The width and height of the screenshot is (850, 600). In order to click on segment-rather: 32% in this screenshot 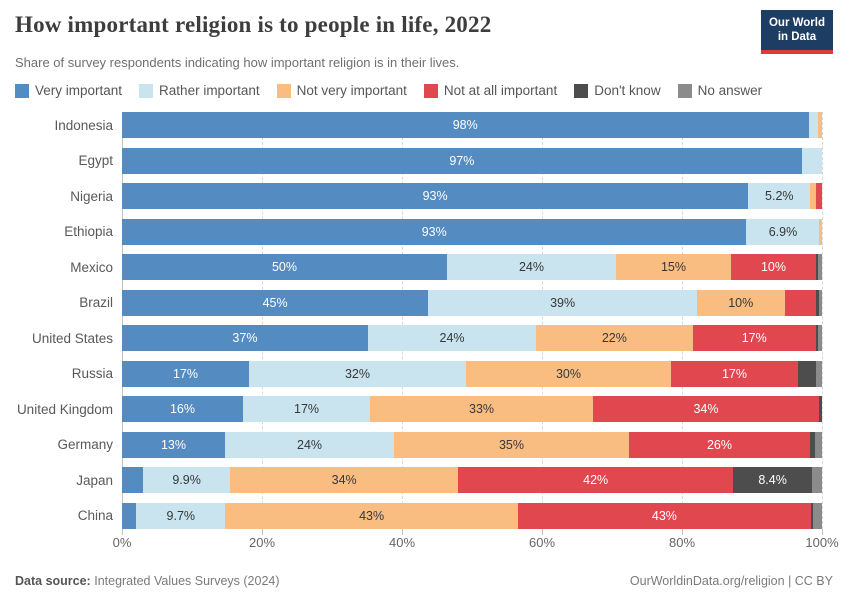, I will do `click(357, 373)`.